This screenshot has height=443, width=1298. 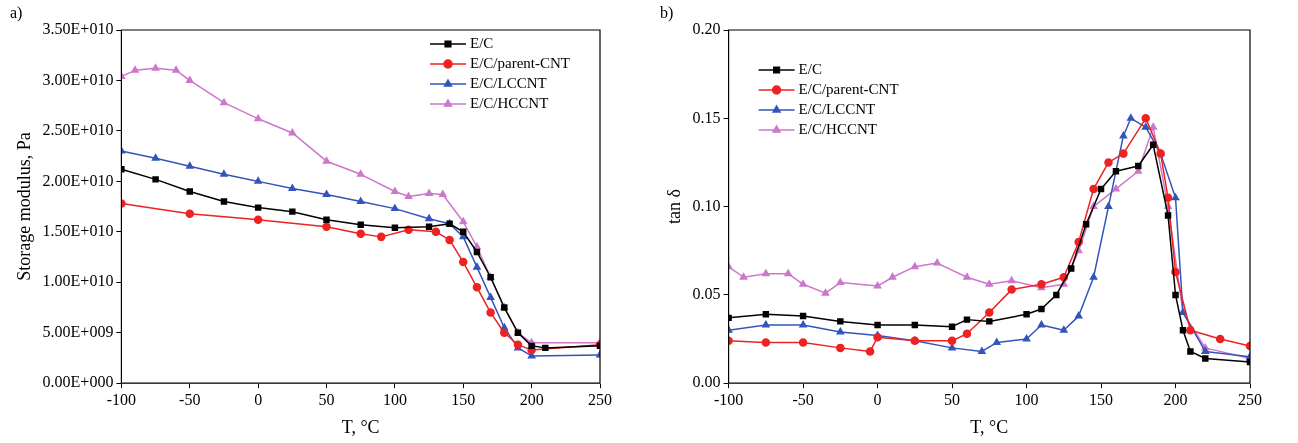 I want to click on y-tick-label: 3.00E+010, so click(x=78, y=79).